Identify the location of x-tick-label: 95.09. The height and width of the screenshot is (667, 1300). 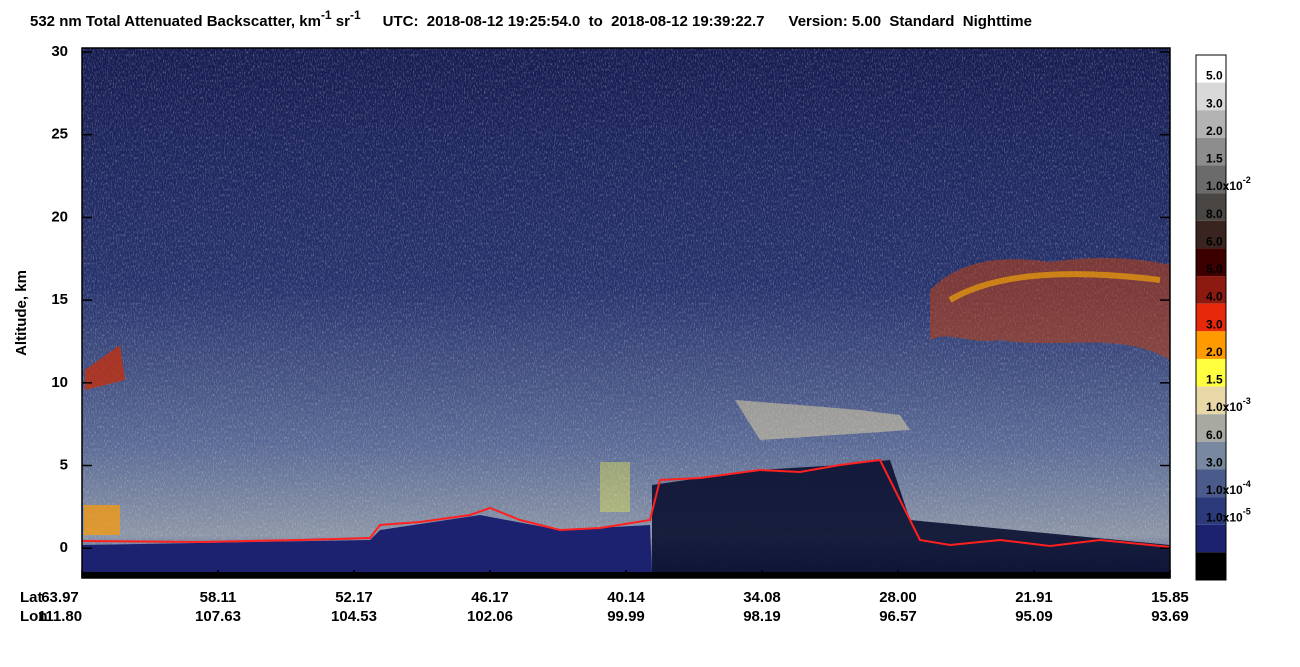
(1034, 616).